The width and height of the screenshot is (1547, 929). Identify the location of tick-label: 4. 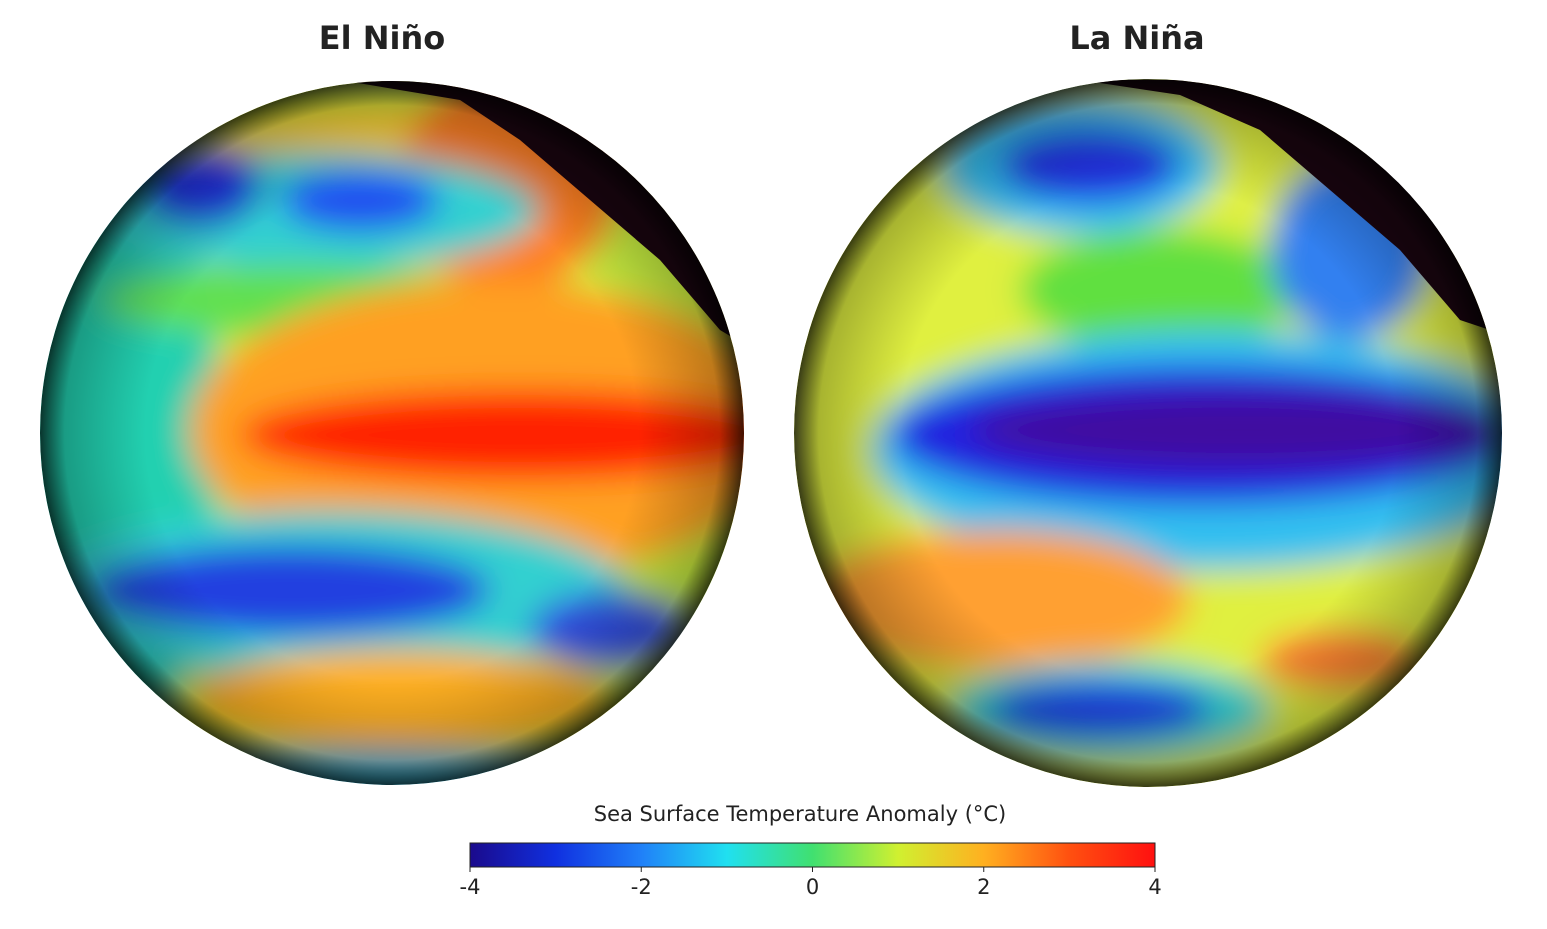
(1154, 887).